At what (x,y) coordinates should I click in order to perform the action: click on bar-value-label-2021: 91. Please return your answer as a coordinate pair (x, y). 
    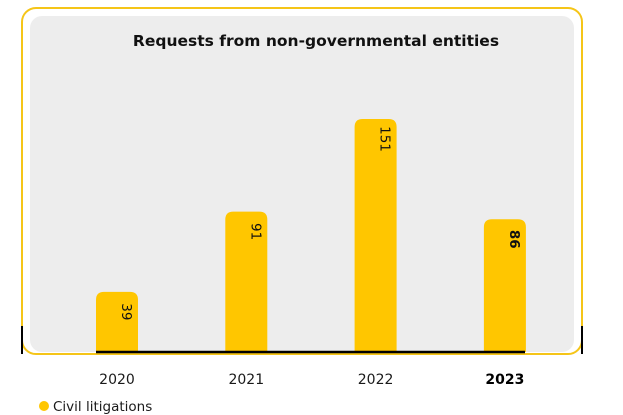
    Looking at the image, I should click on (255, 231).